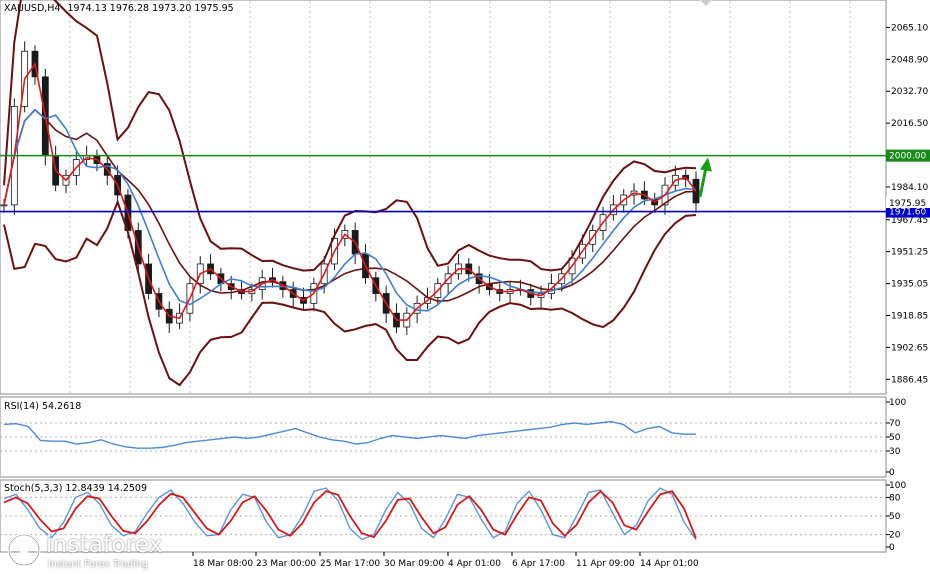  I want to click on rsi-axis: 100 70 50 30 0, so click(896, 438).